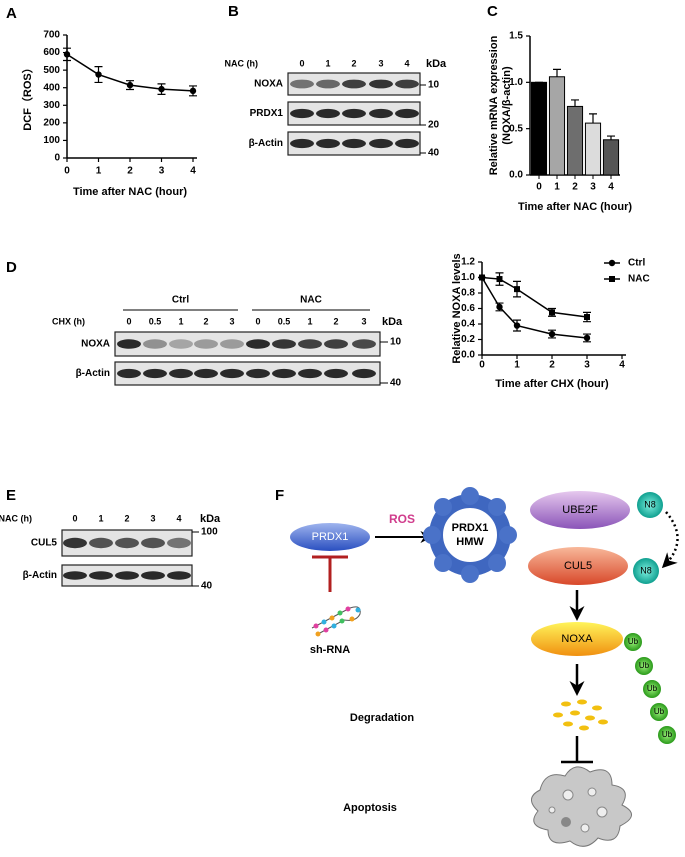 This screenshot has width=685, height=857. What do you see at coordinates (575, 207) in the screenshot?
I see `x-axis-label: Time after NAC (hour)` at bounding box center [575, 207].